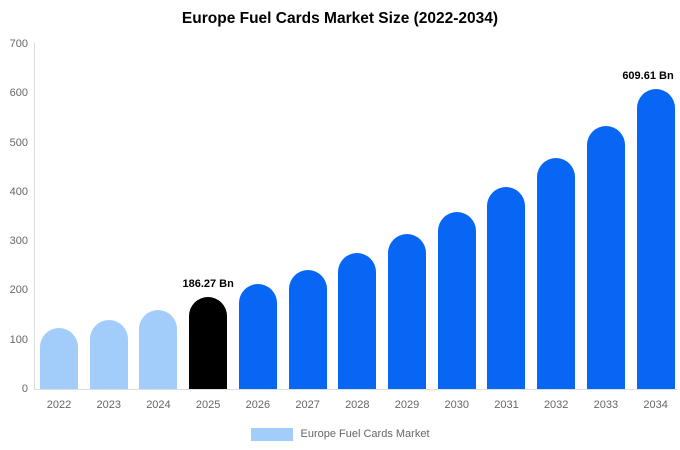 The image size is (680, 450). I want to click on x-axis-line, so click(355, 389).